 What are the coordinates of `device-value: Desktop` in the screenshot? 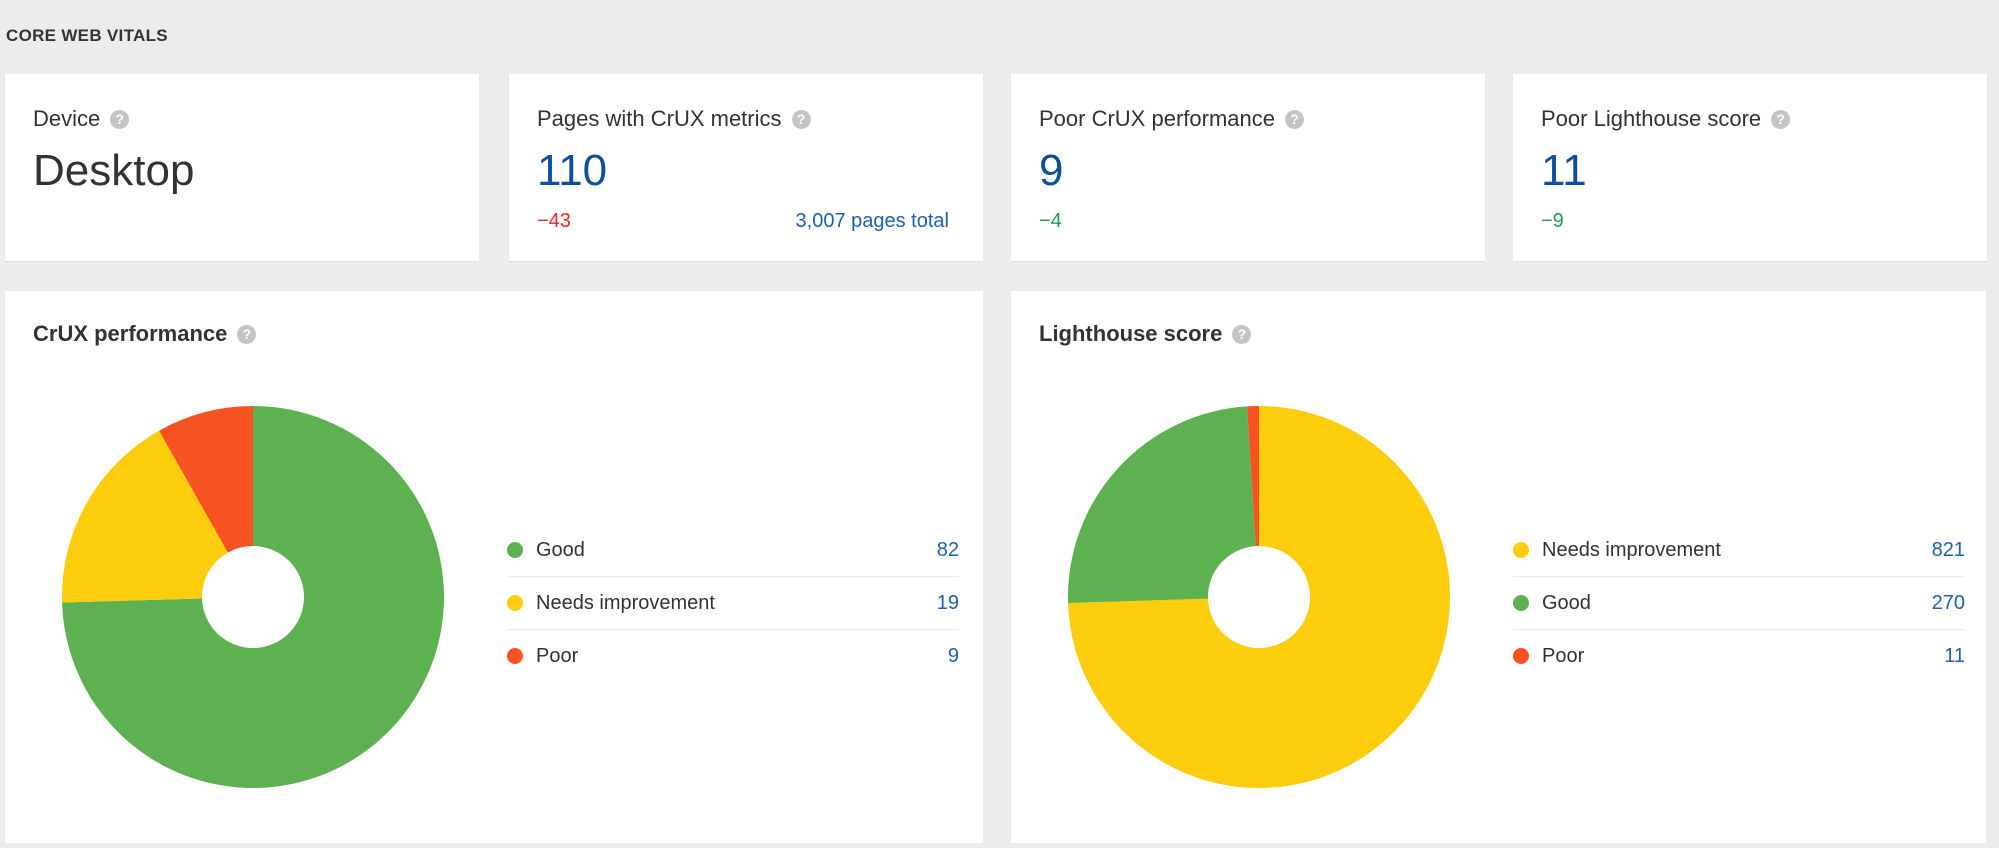 It's located at (114, 170).